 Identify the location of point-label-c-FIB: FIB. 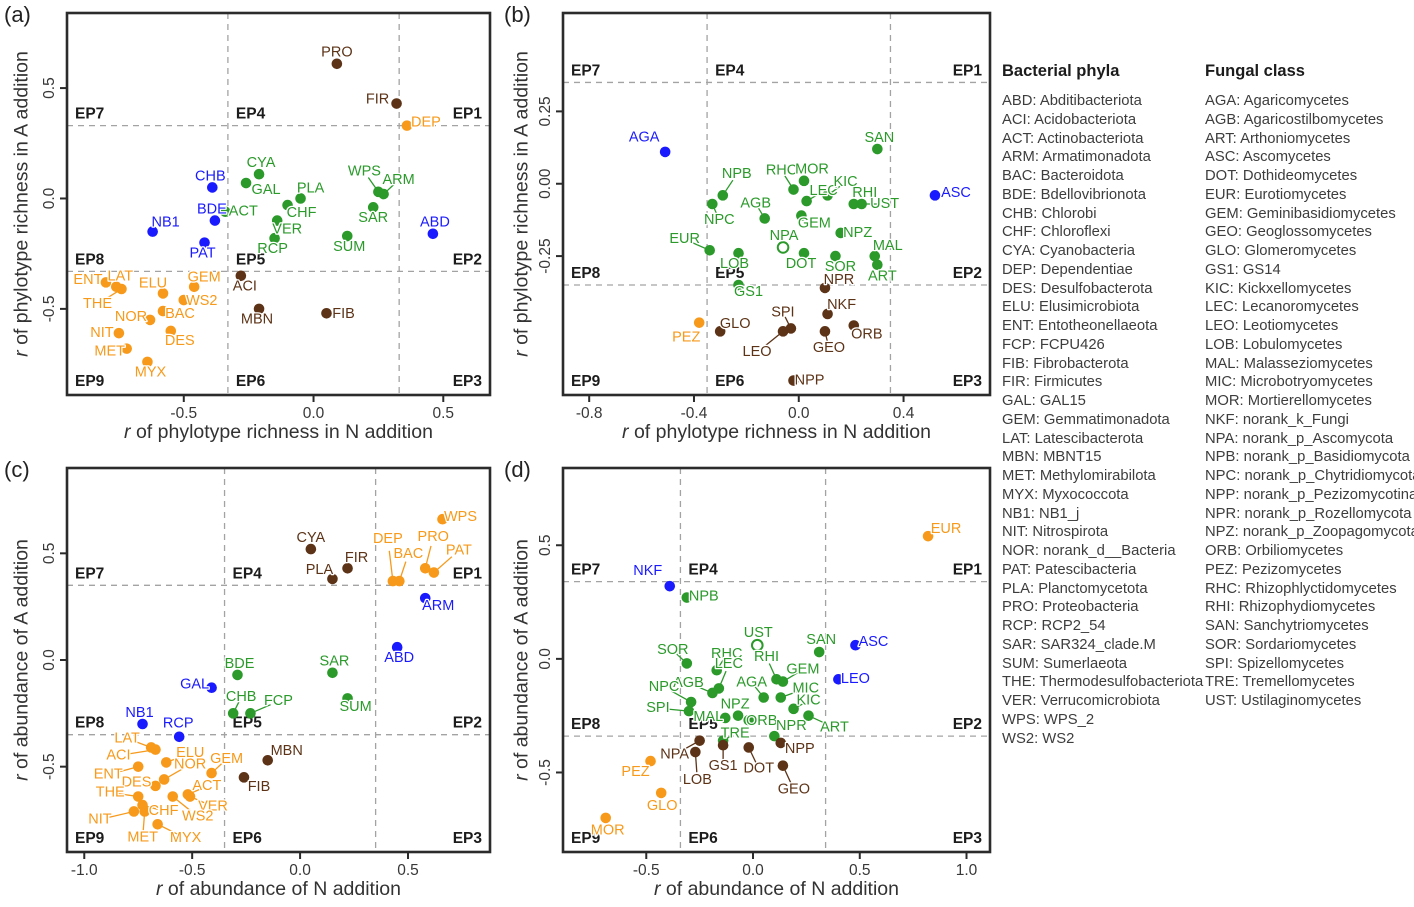
(259, 787).